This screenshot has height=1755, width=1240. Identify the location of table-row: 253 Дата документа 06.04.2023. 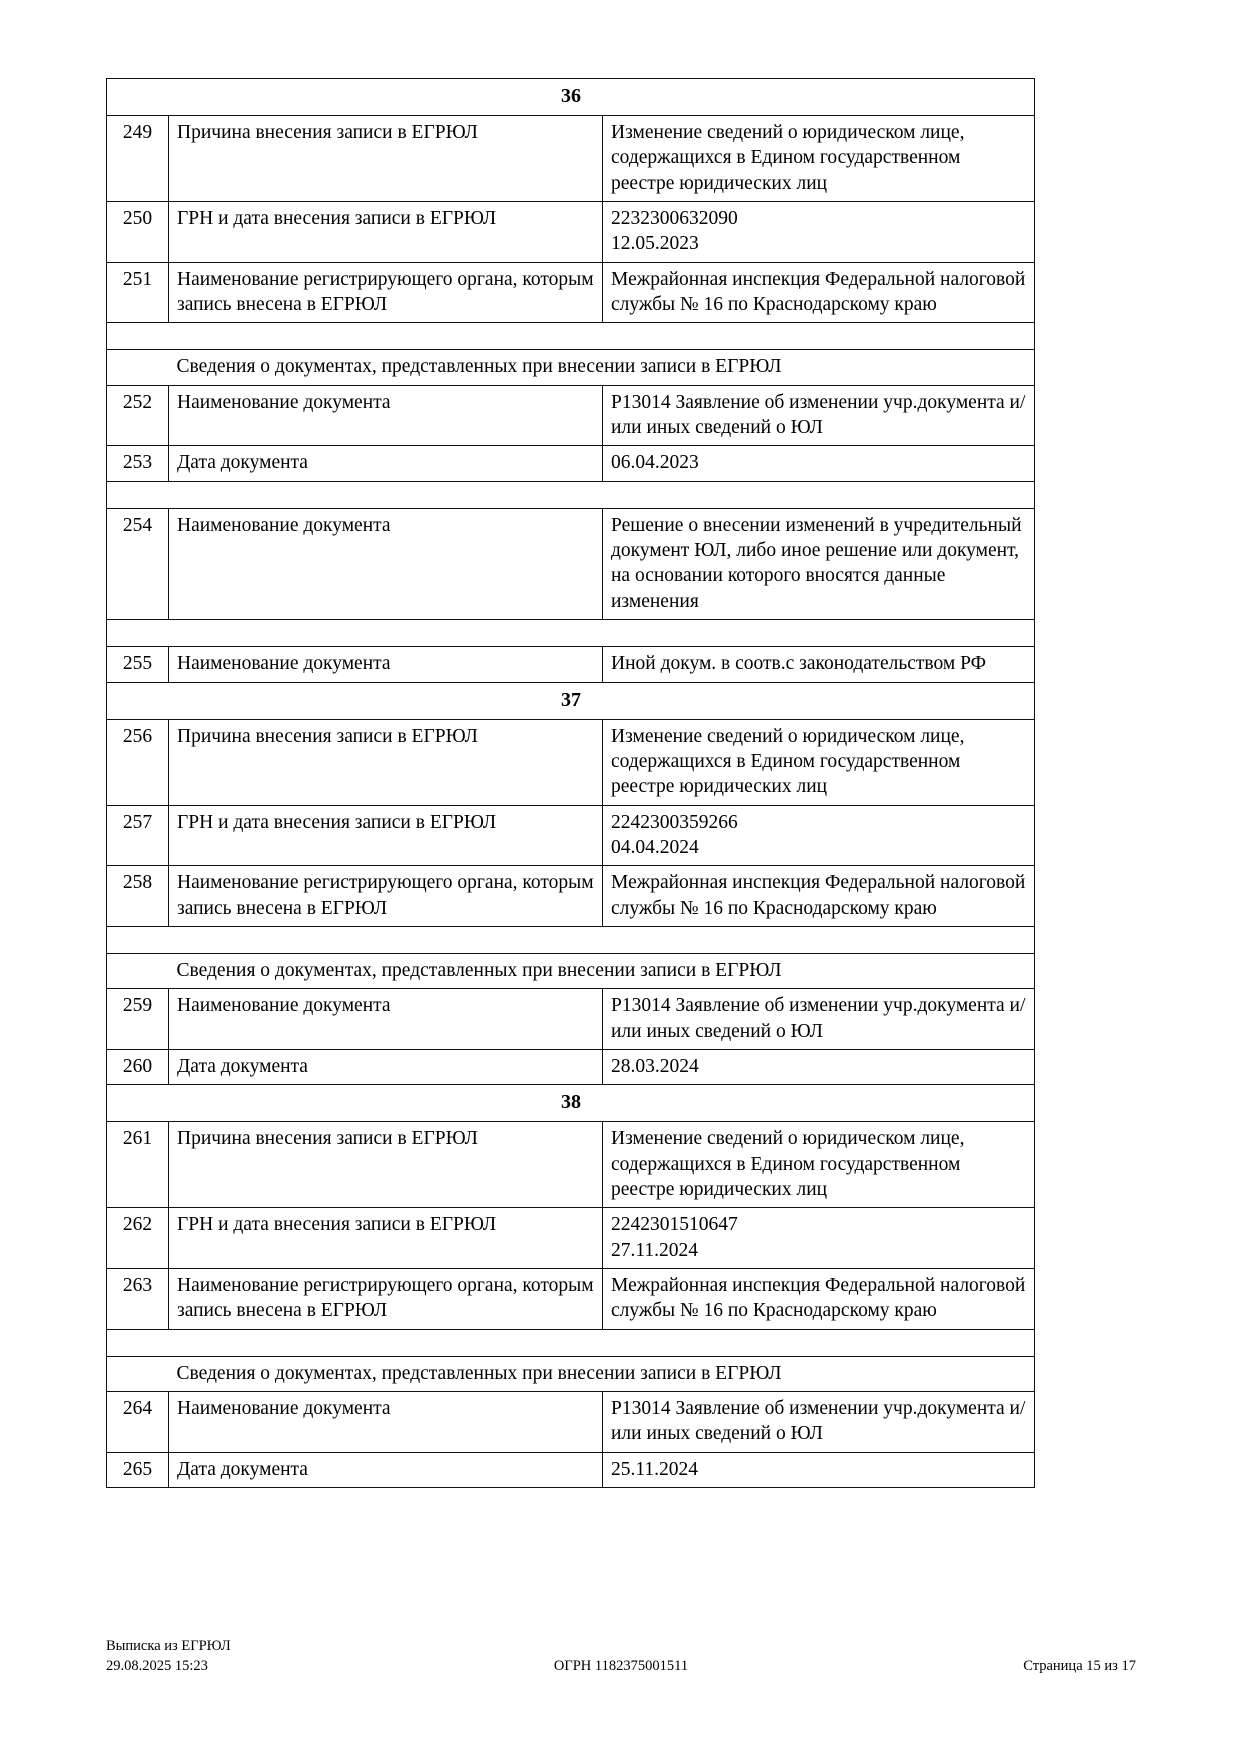
(570, 463).